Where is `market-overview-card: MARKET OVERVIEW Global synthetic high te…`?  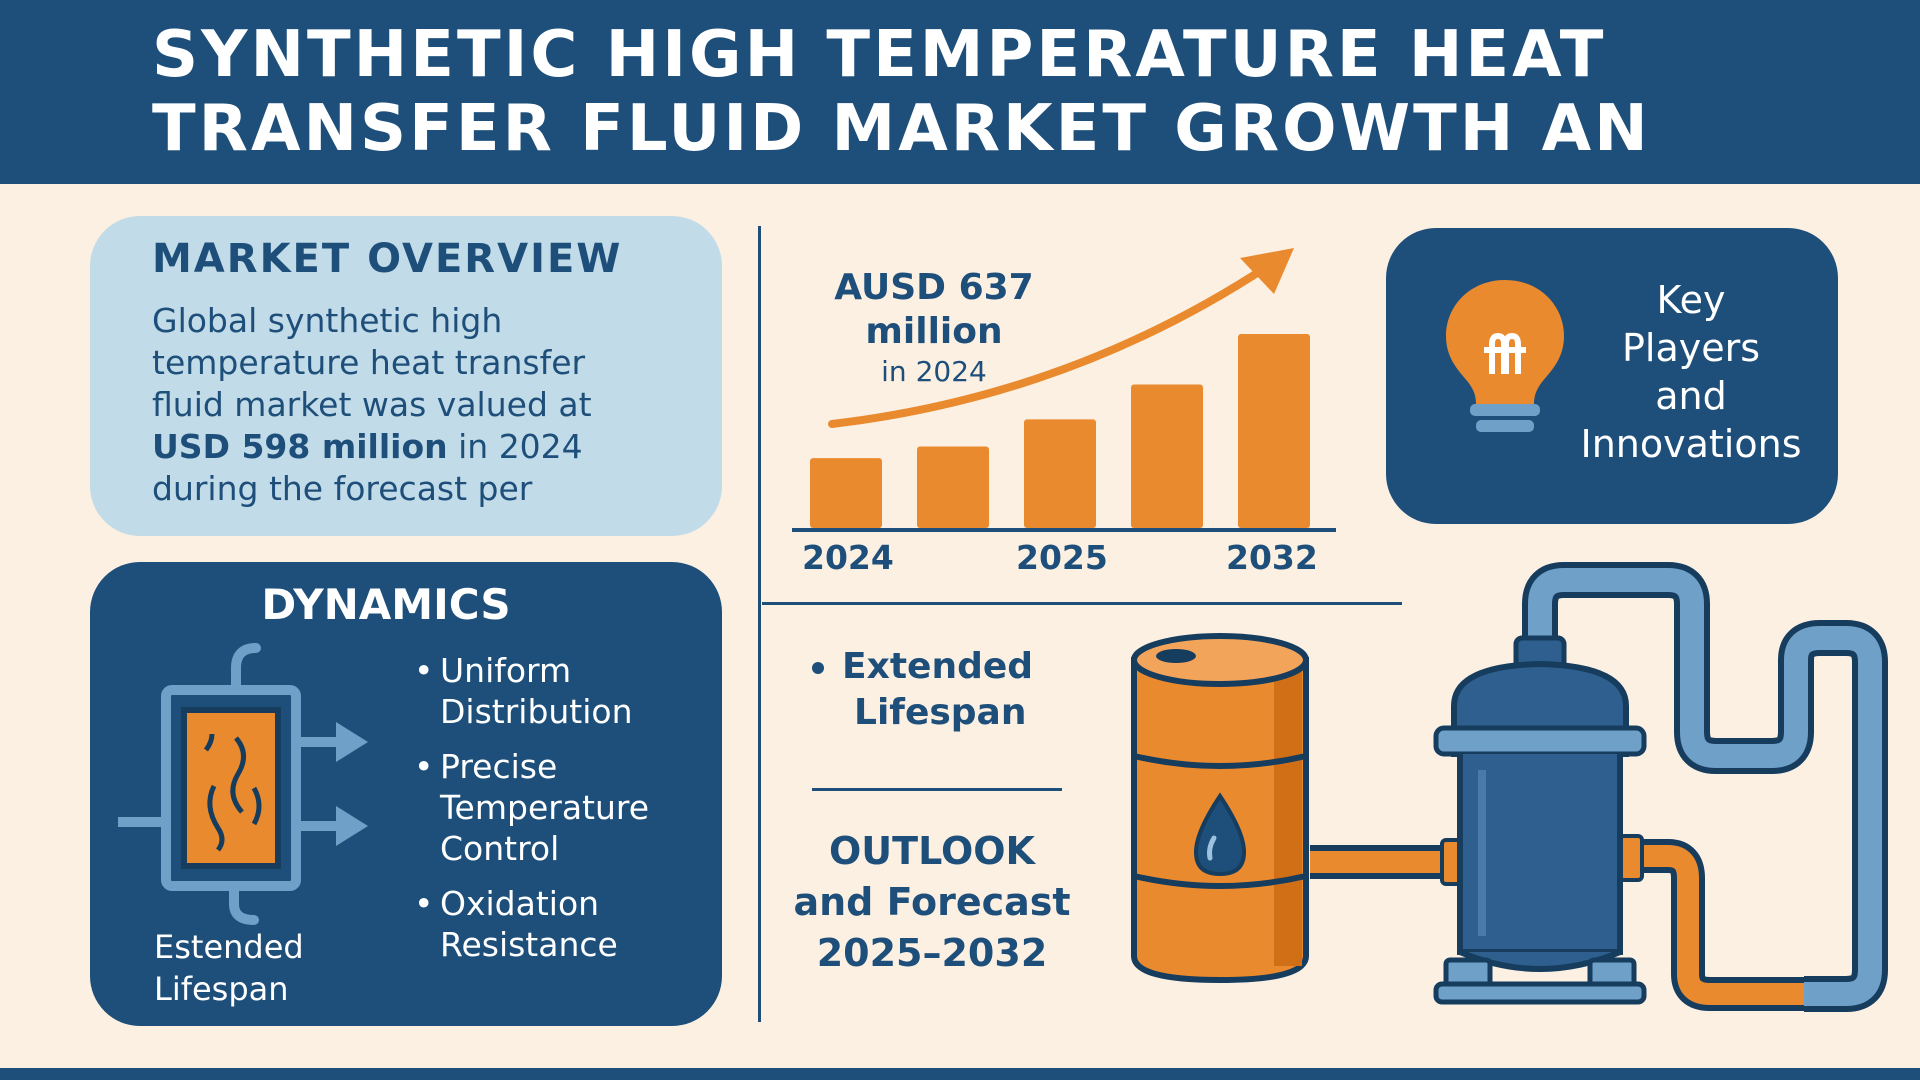
market-overview-card: MARKET OVERVIEW Global synthetic high te… is located at coordinates (406, 376).